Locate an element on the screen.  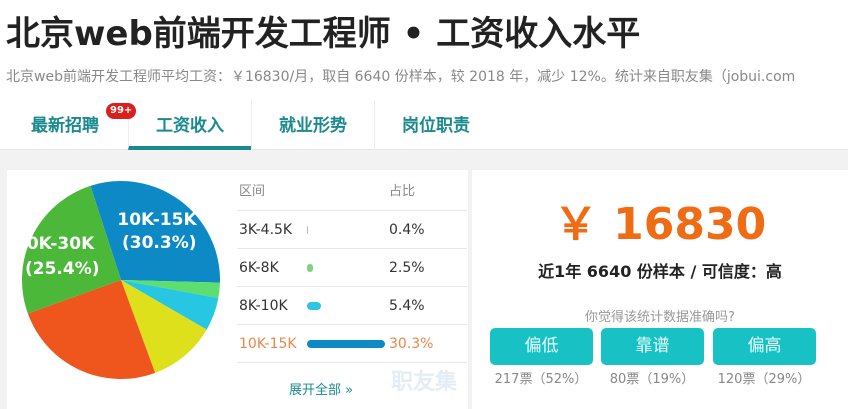
vote-low-button: 偏低 is located at coordinates (541, 346).